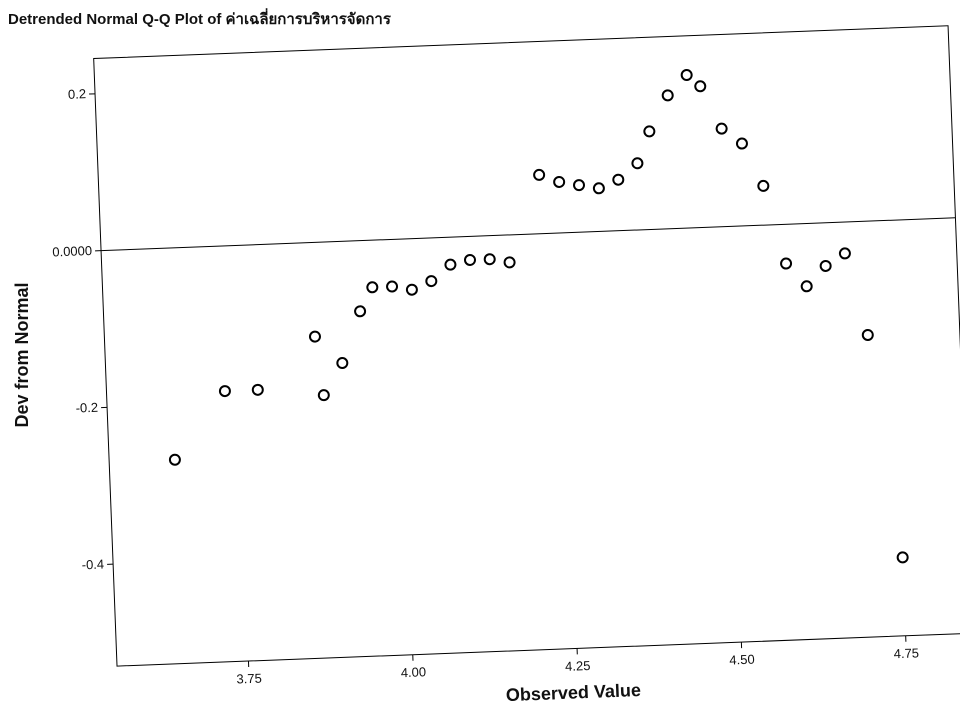  I want to click on x-tick-label: 3.75, so click(249, 679).